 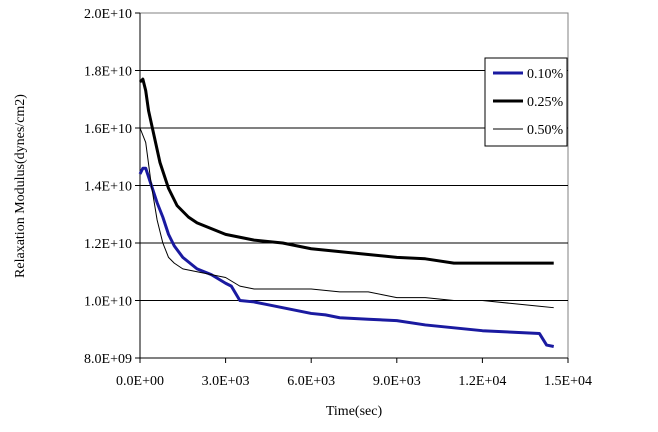 What do you see at coordinates (354, 411) in the screenshot?
I see `x-axis-title: Time(sec)` at bounding box center [354, 411].